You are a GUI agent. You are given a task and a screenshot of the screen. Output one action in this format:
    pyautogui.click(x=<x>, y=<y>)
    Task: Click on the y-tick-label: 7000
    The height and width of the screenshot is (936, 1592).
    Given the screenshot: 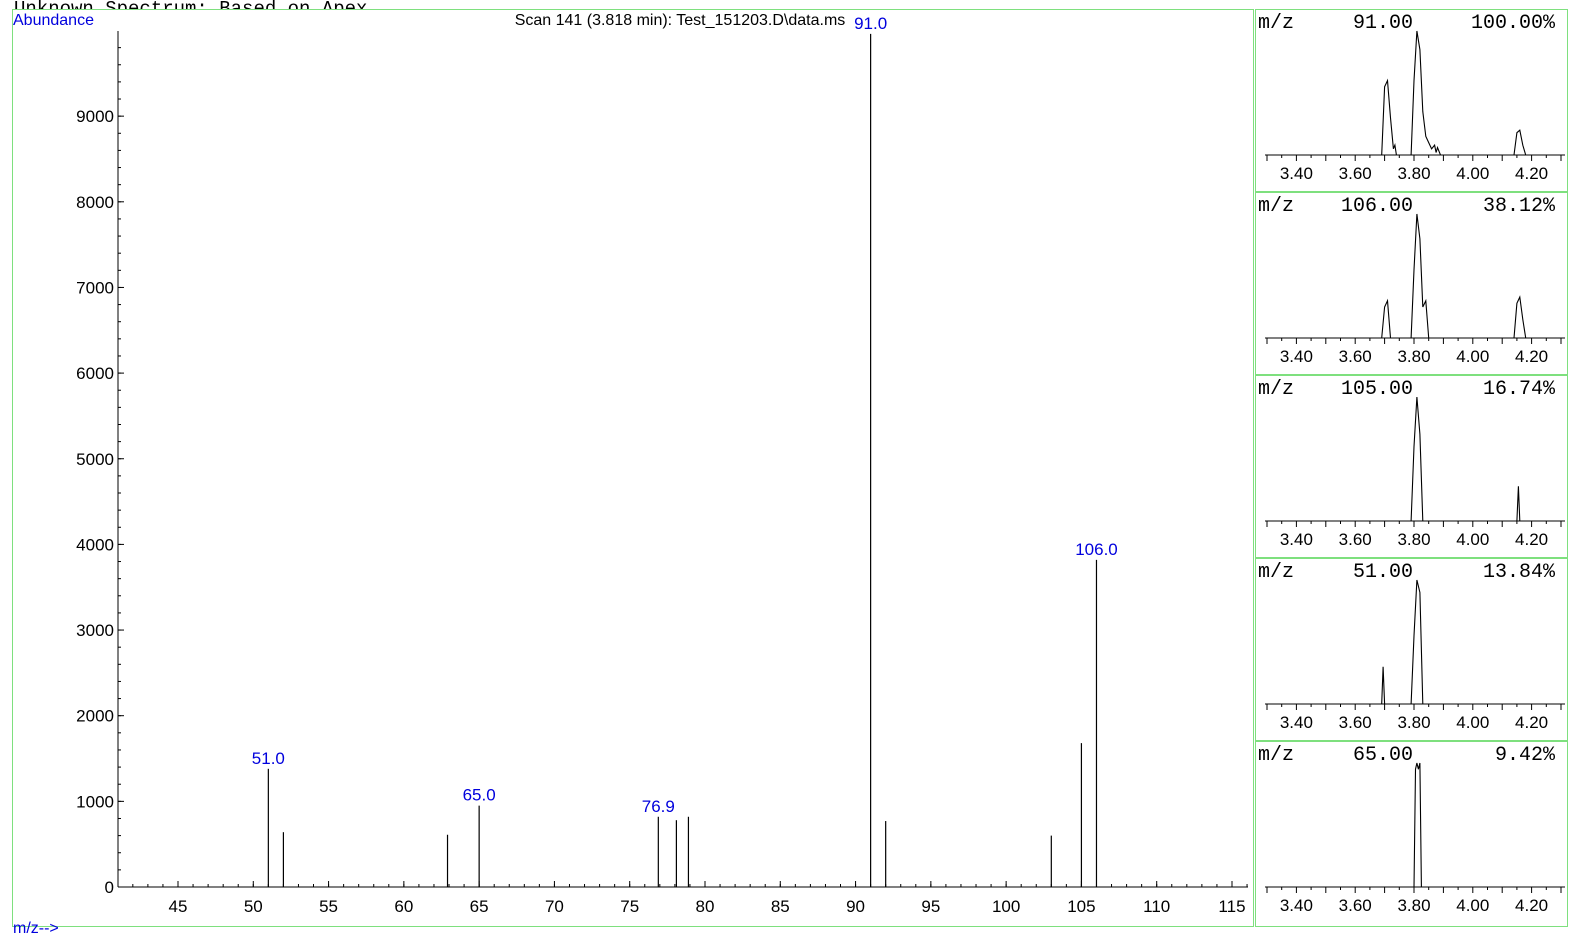 What is the action you would take?
    pyautogui.click(x=95, y=287)
    